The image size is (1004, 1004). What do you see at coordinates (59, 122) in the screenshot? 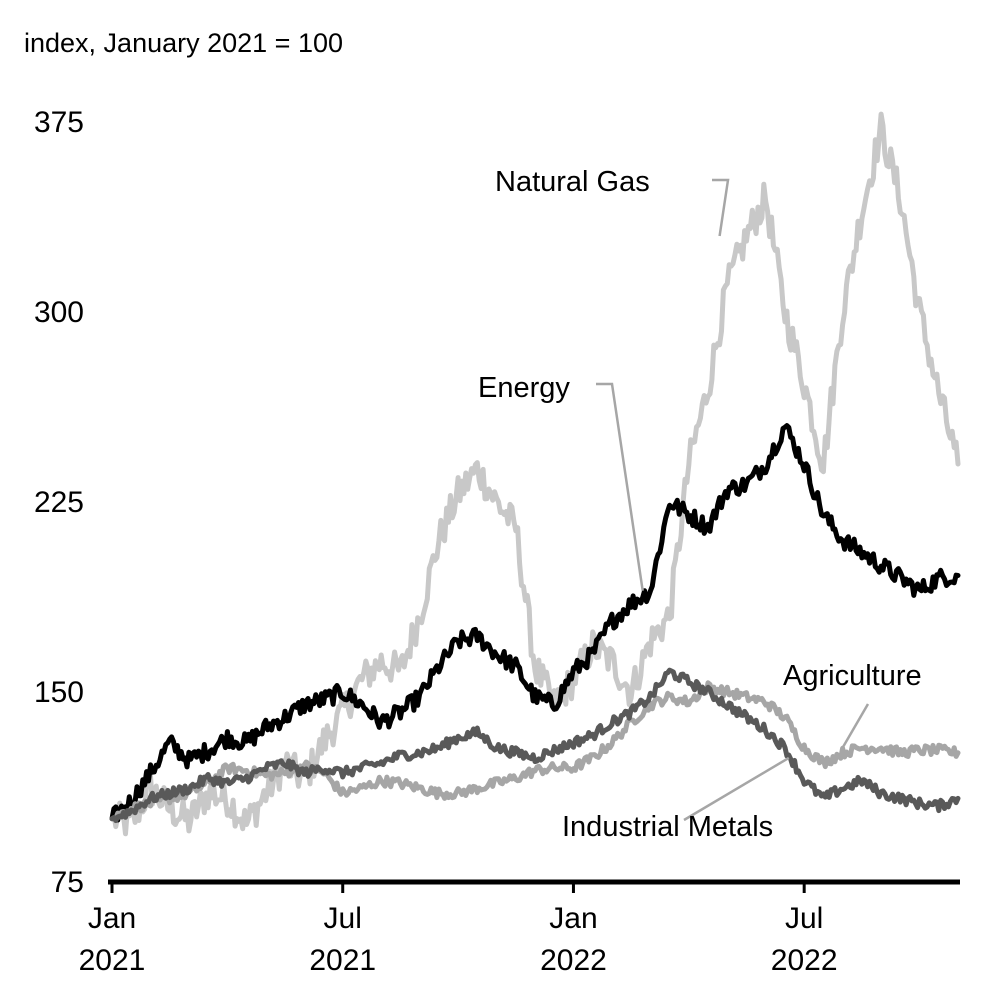
I see `y-tick-label-375: 375` at bounding box center [59, 122].